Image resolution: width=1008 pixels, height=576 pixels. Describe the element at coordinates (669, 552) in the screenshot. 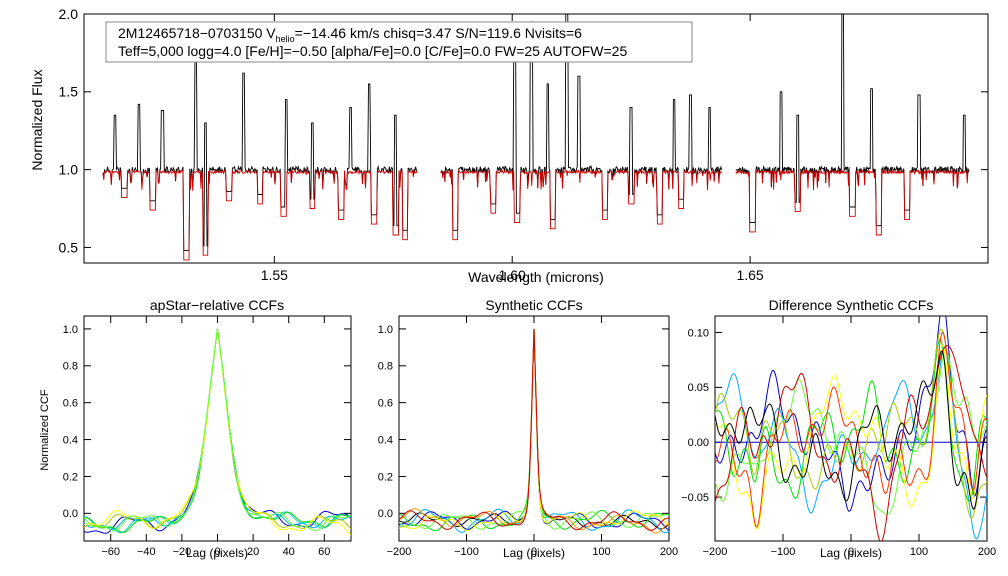

I see `synthetic-ccf-x-tick-label: 200` at that location.